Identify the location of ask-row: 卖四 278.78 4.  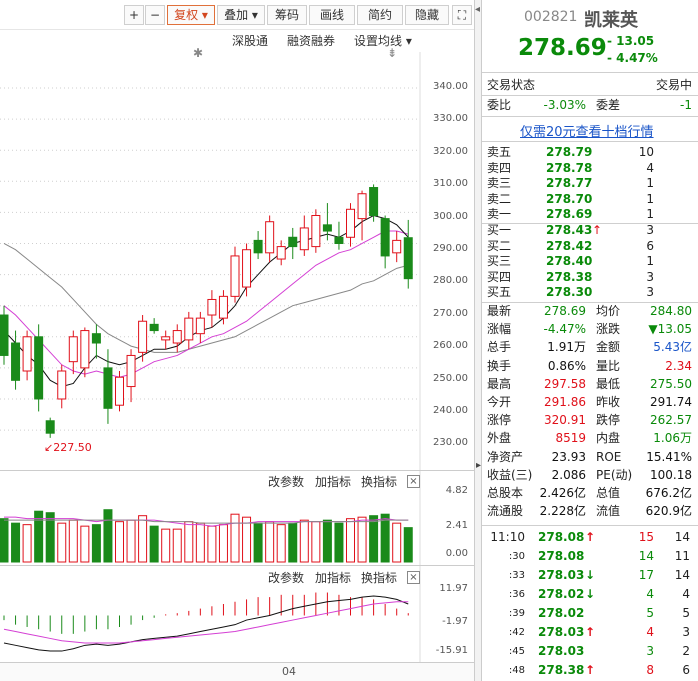
(590, 168).